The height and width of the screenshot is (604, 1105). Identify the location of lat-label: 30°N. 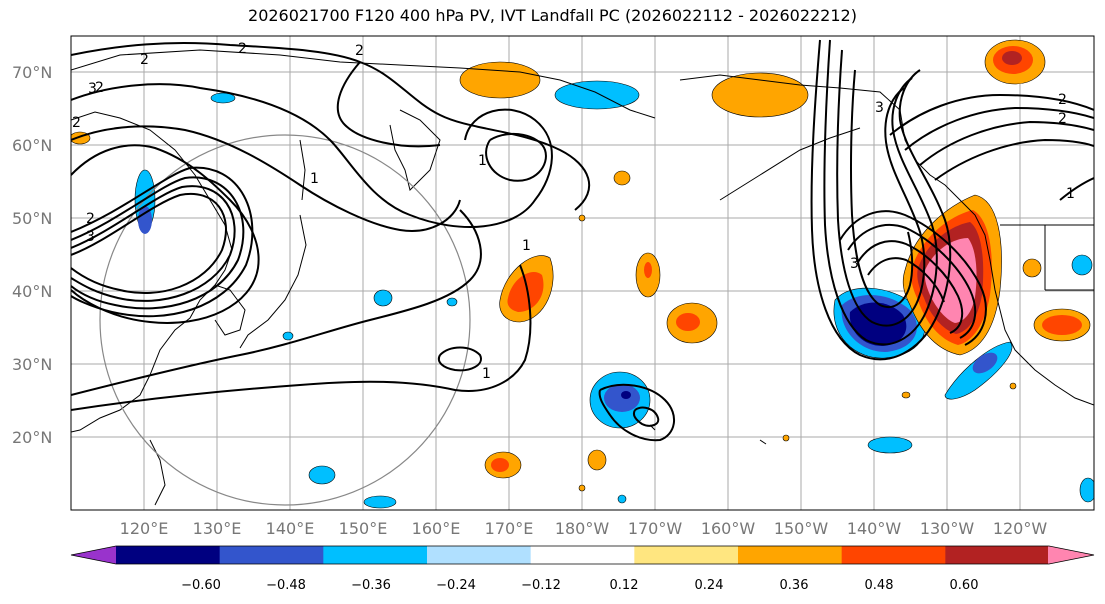
(32, 364).